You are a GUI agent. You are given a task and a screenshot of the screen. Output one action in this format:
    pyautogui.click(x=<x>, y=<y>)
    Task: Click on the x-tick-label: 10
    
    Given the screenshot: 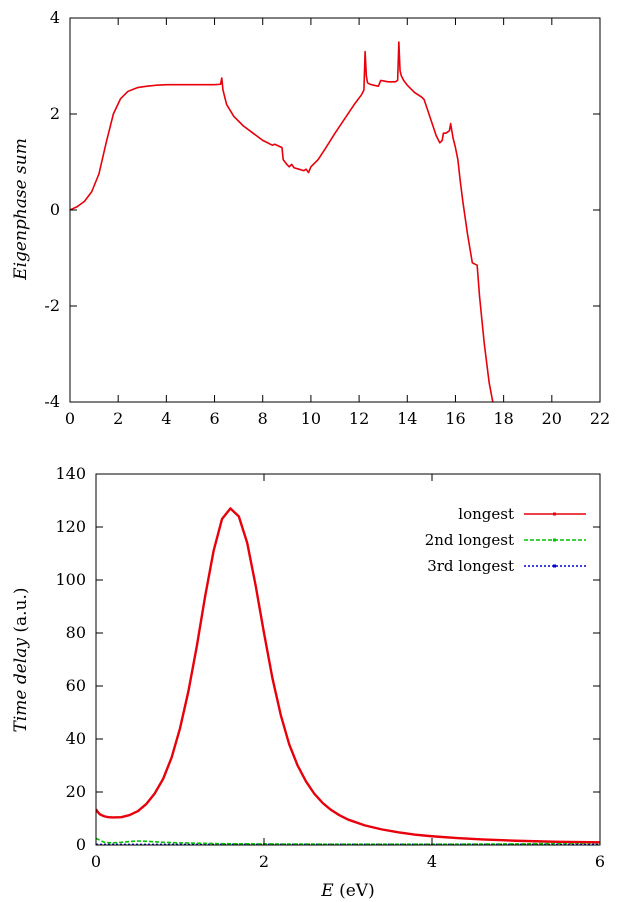 What is the action you would take?
    pyautogui.click(x=311, y=418)
    